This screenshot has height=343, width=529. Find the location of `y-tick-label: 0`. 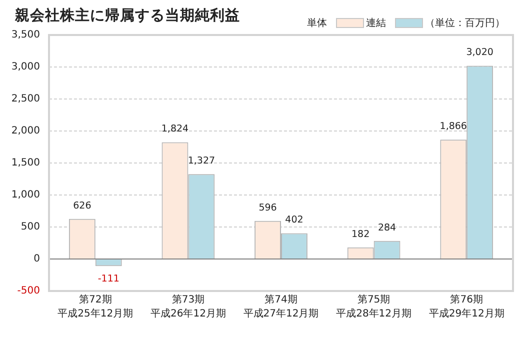

y-tick-label: 0 is located at coordinates (37, 259).